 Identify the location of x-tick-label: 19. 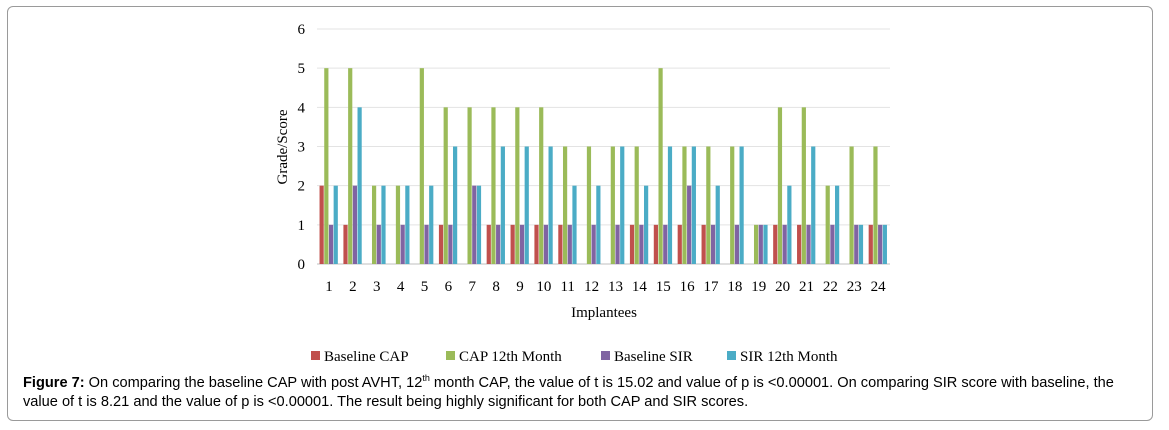
(758, 287).